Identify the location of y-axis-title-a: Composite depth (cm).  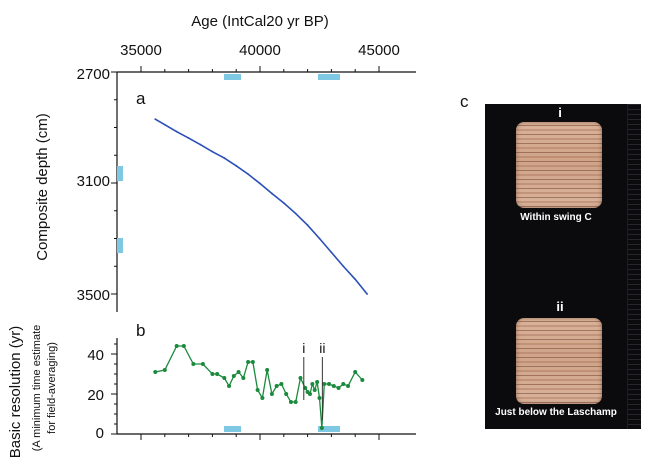
(42, 187).